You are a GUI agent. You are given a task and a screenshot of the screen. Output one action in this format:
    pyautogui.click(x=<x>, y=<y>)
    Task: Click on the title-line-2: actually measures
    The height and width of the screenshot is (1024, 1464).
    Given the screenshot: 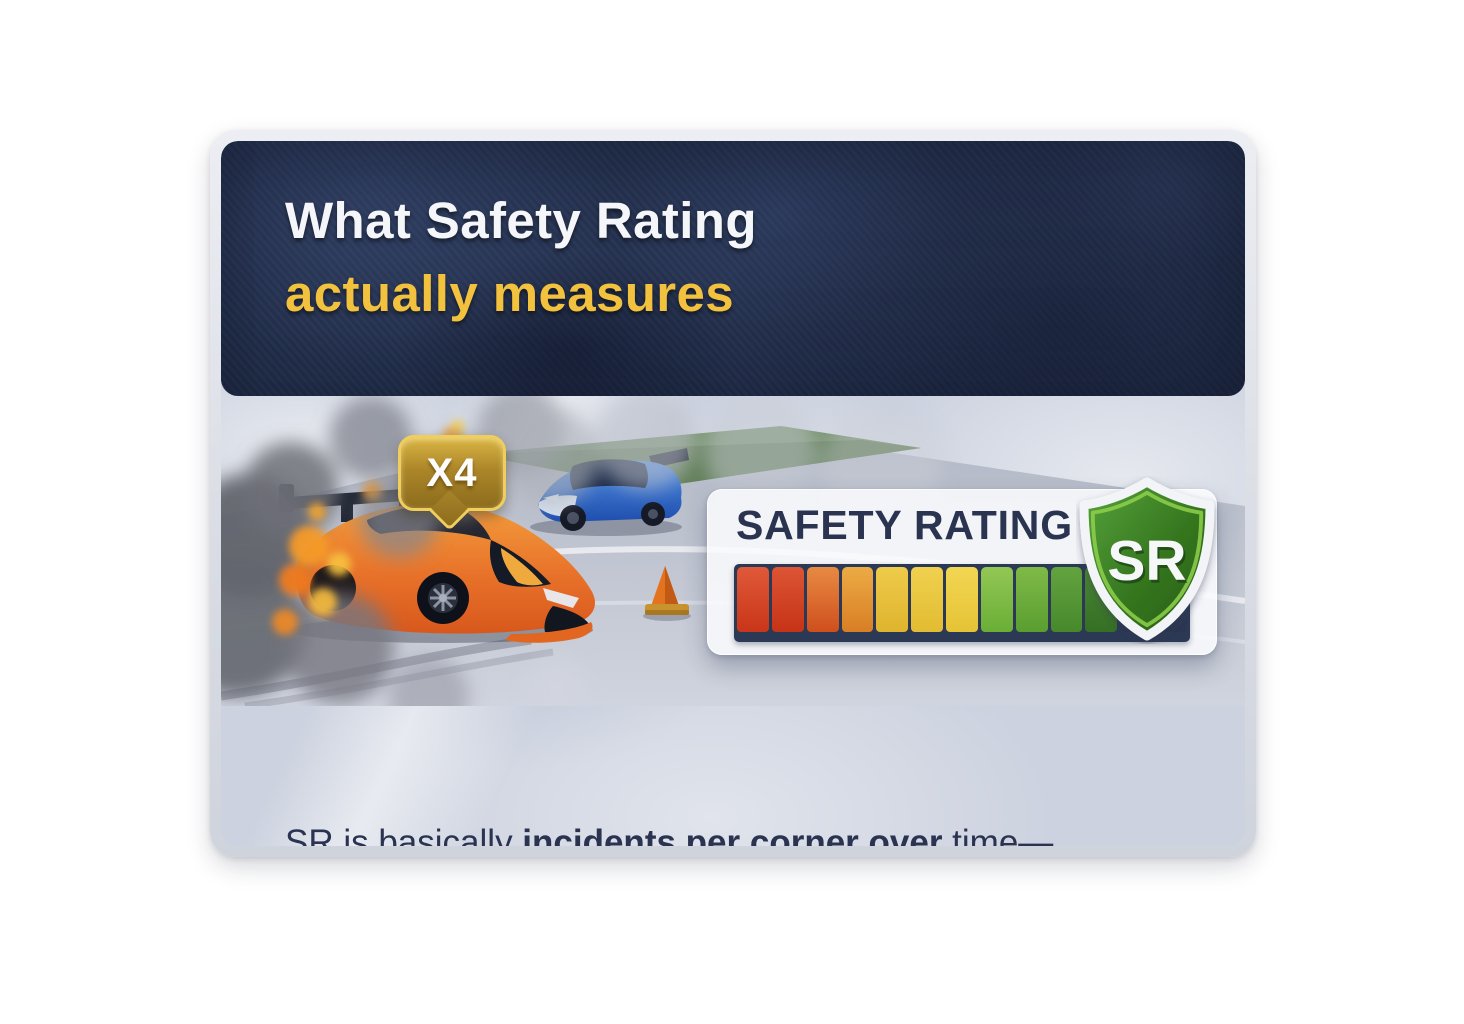 What is the action you would take?
    pyautogui.click(x=510, y=293)
    